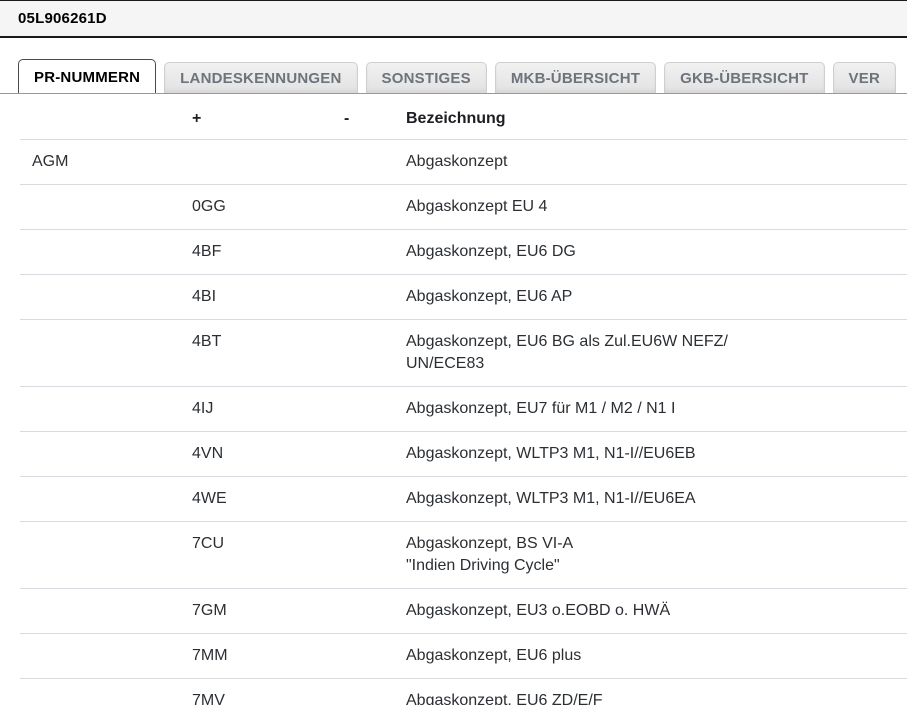 The width and height of the screenshot is (907, 705). What do you see at coordinates (656, 691) in the screenshot?
I see `description-cell: Abgaskonzept, EU6 ZD/E/F` at bounding box center [656, 691].